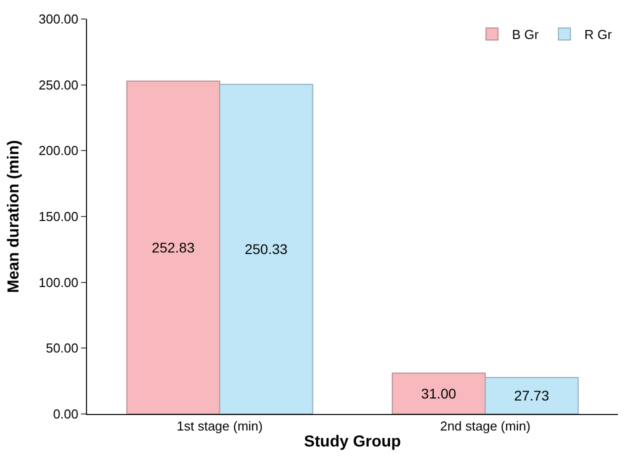 This screenshot has height=459, width=638. What do you see at coordinates (526, 34) in the screenshot?
I see `legend-label: B Gr` at bounding box center [526, 34].